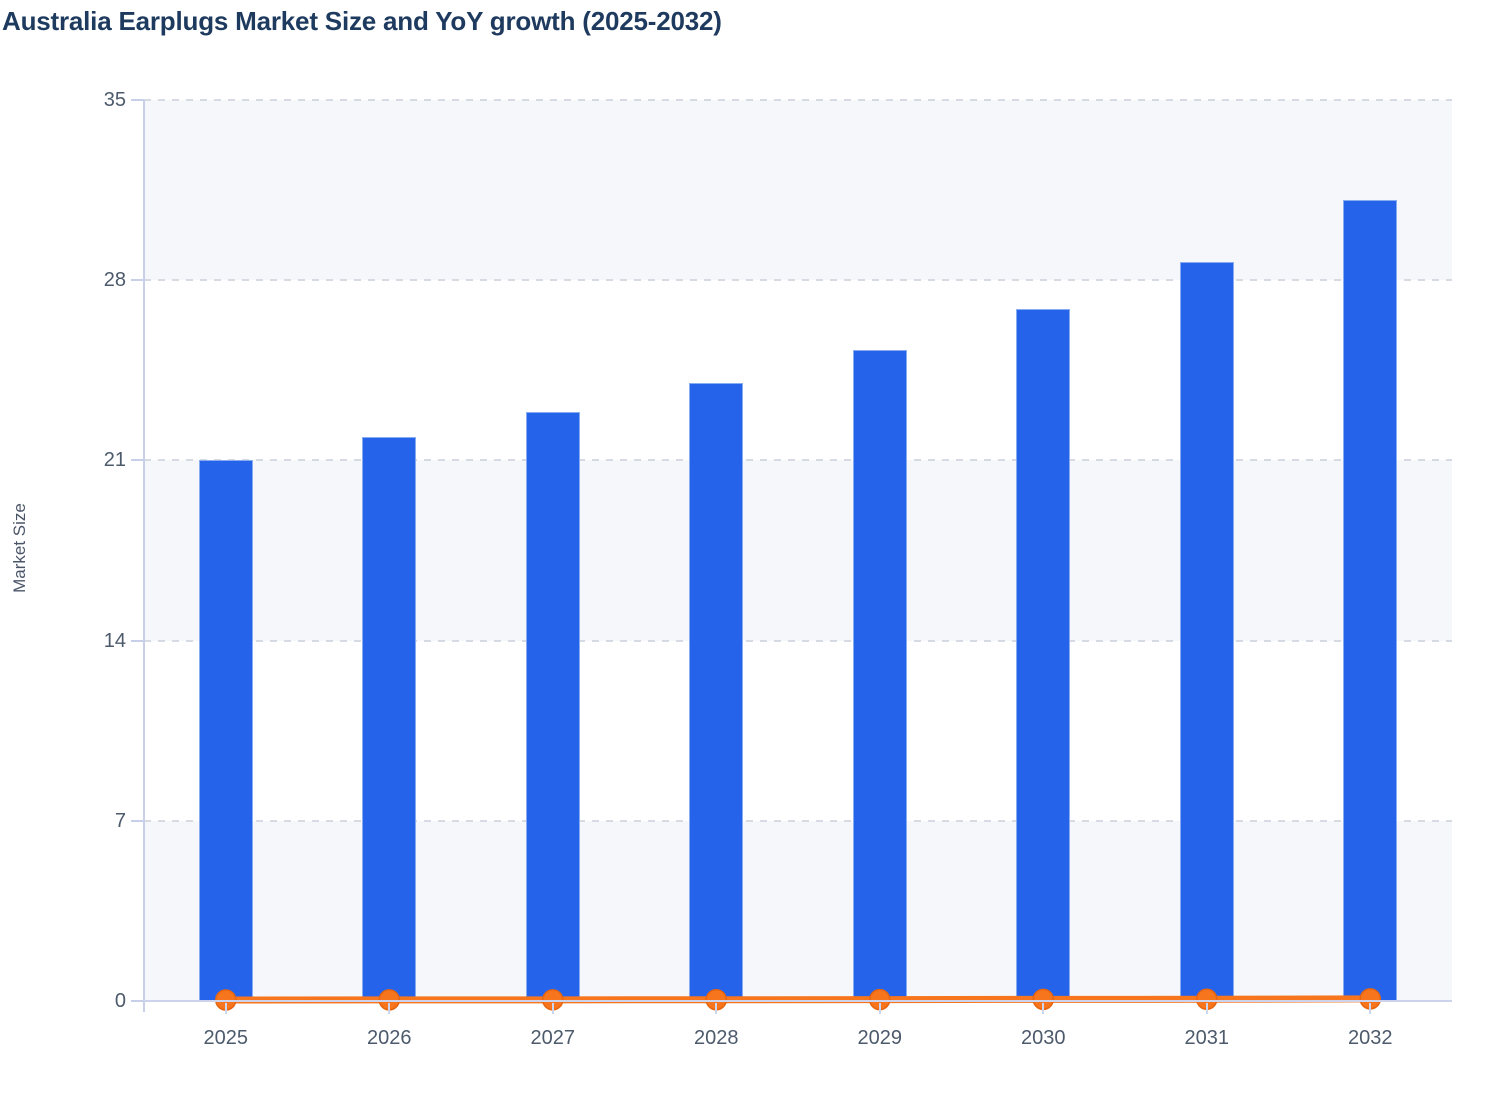  I want to click on y-tick-label: 21, so click(114, 460).